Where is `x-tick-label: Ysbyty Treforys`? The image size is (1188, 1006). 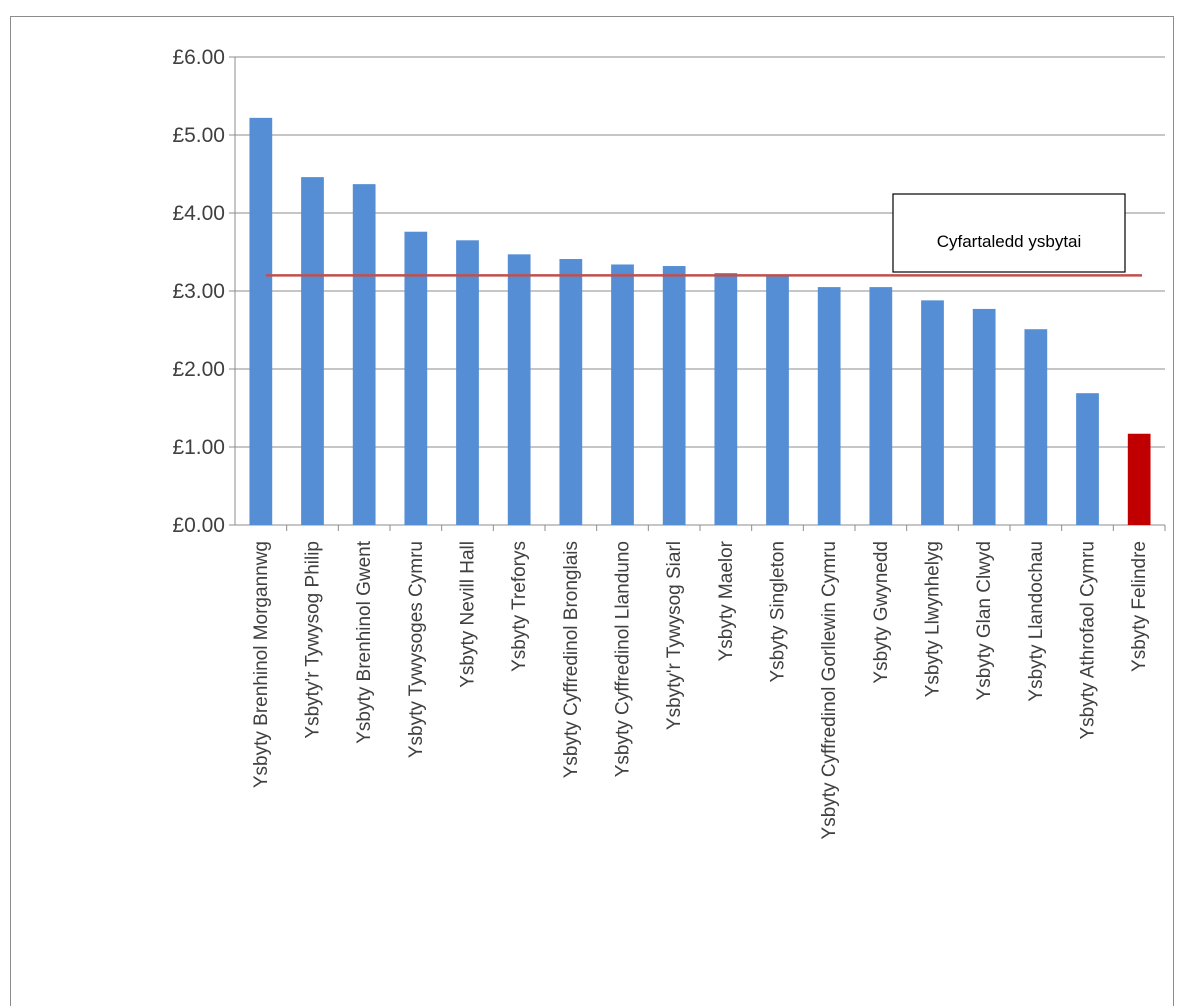 x-tick-label: Ysbyty Treforys is located at coordinates (519, 606).